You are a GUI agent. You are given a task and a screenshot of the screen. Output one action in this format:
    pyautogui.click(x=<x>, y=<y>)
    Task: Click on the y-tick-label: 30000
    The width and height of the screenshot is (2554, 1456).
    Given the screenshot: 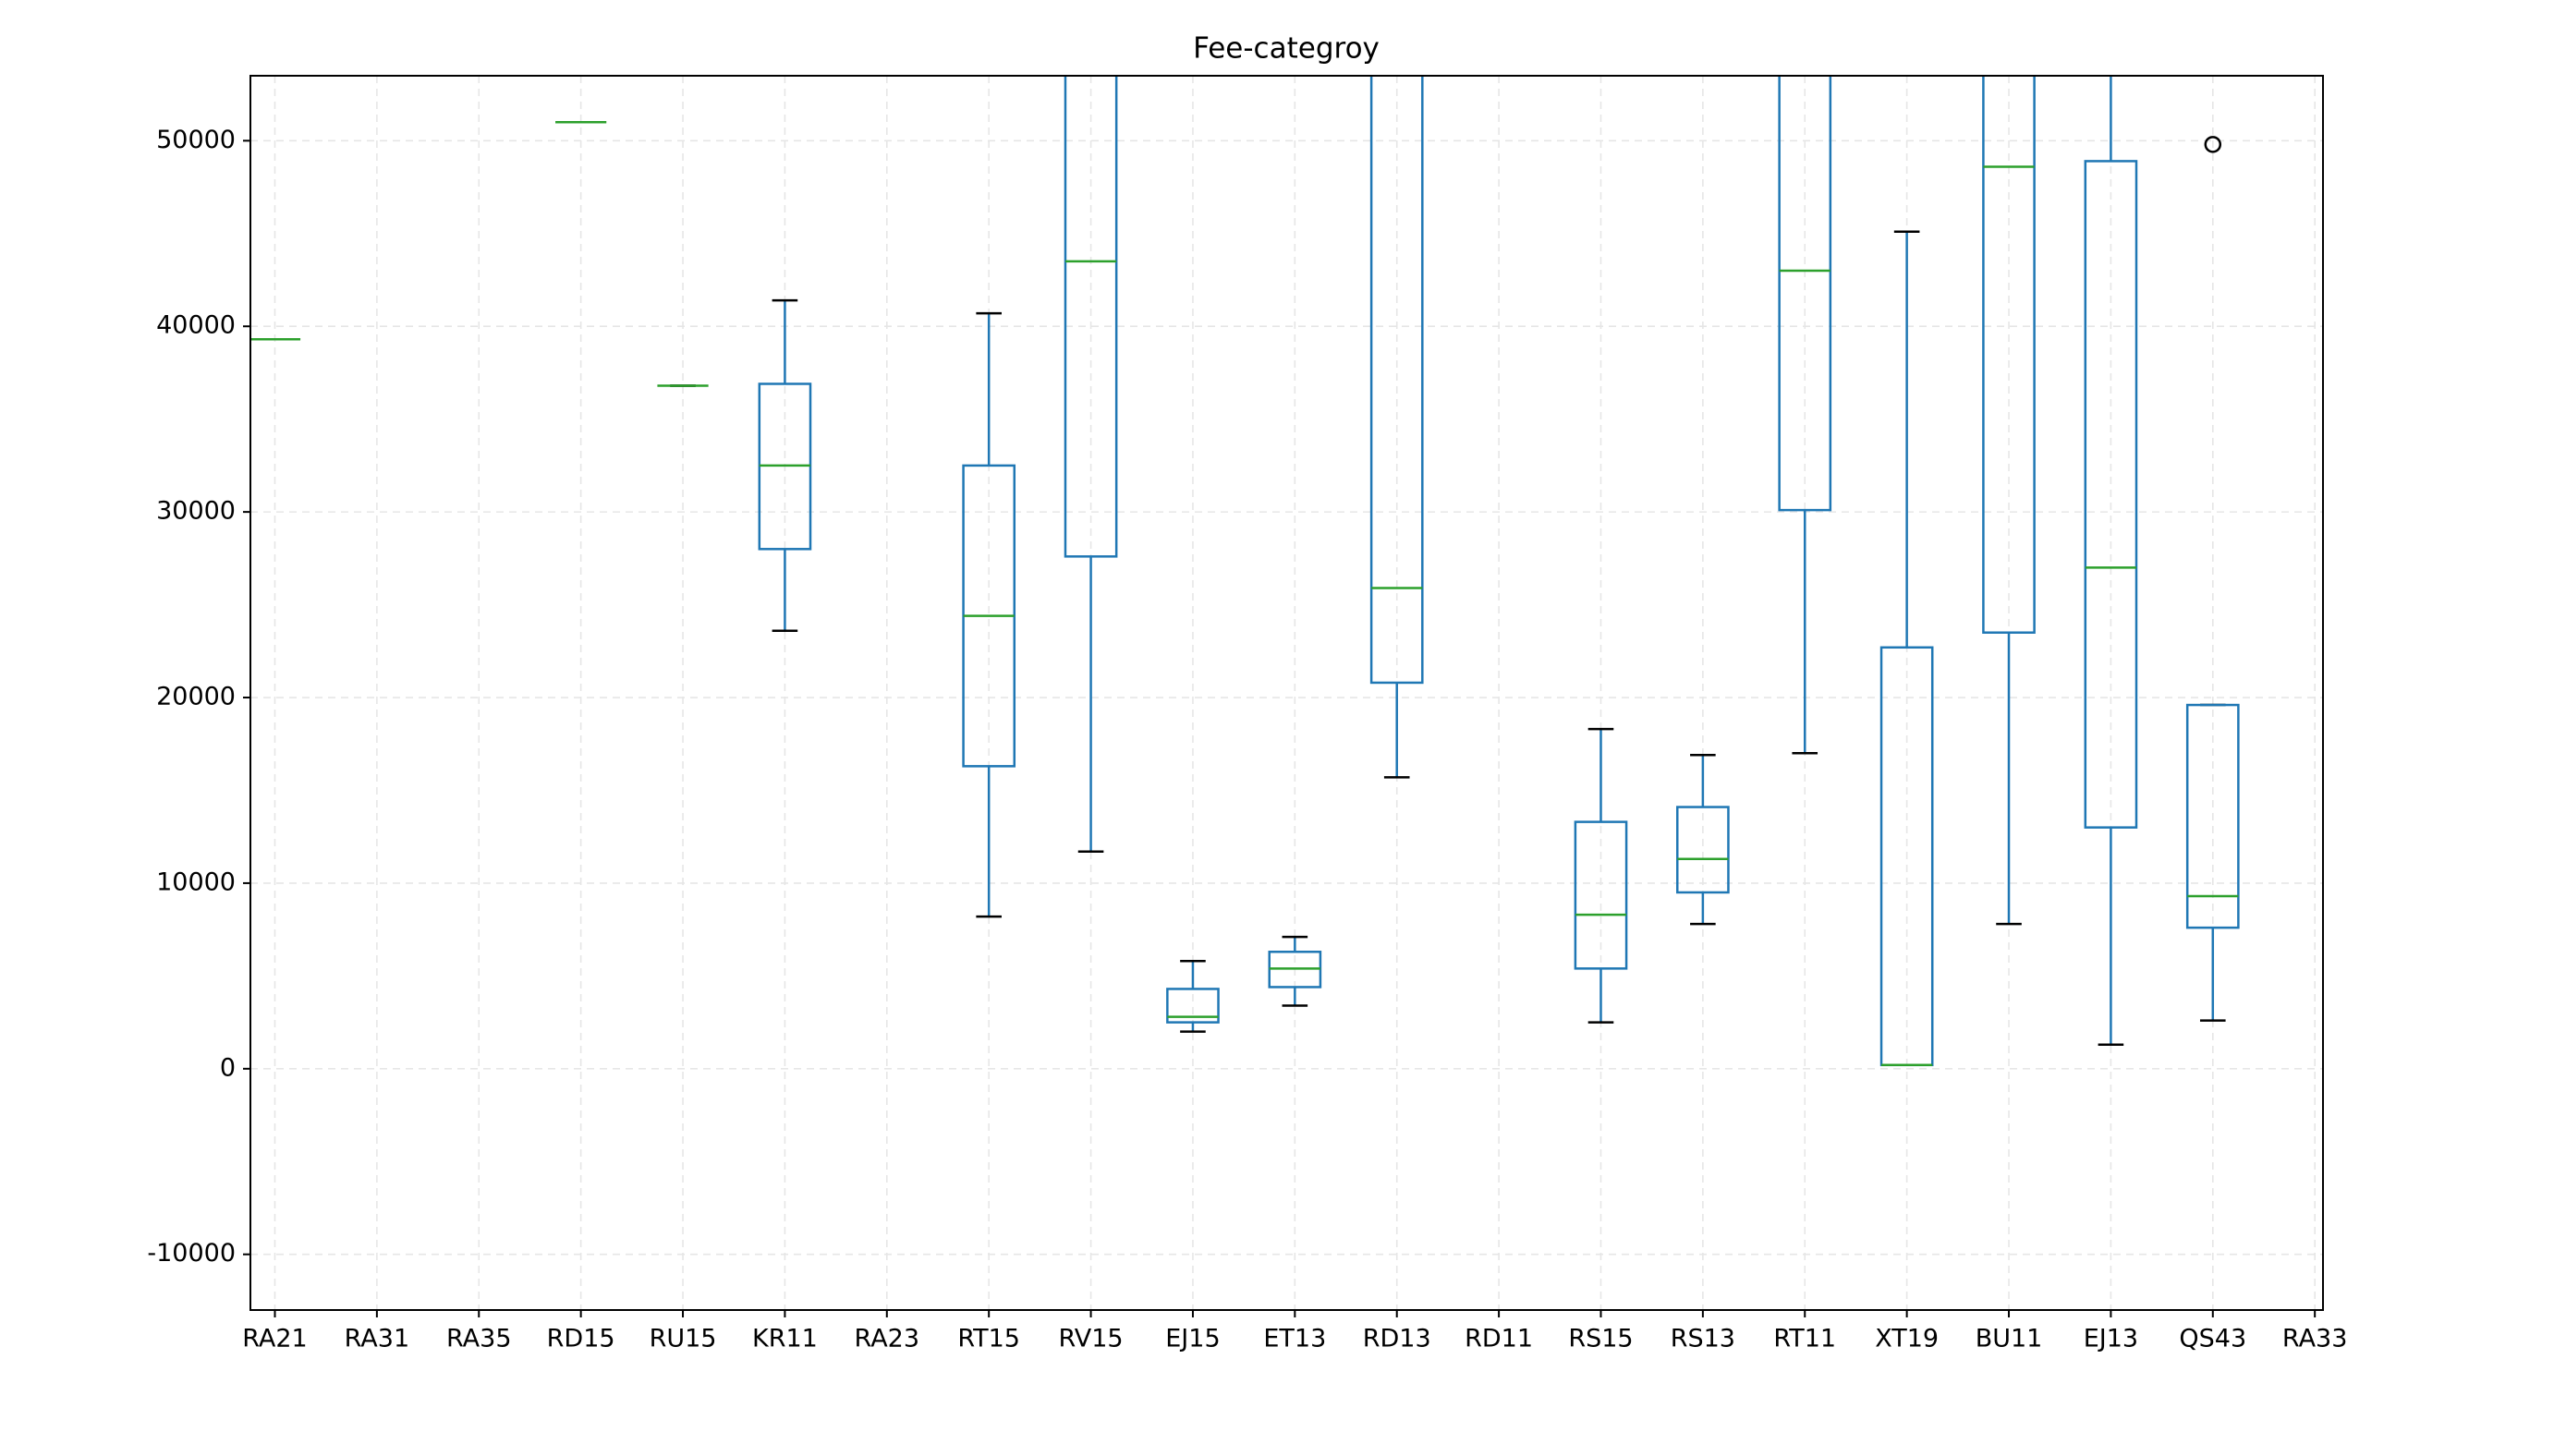 What is the action you would take?
    pyautogui.click(x=196, y=511)
    